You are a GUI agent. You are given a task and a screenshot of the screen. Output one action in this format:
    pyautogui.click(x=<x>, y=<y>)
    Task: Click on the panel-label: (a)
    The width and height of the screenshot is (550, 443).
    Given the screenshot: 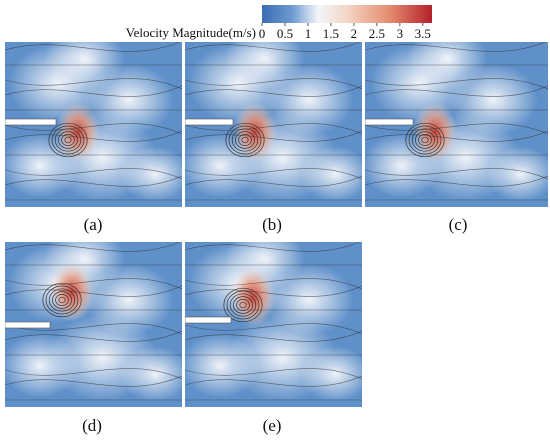 What is the action you would take?
    pyautogui.click(x=93, y=224)
    